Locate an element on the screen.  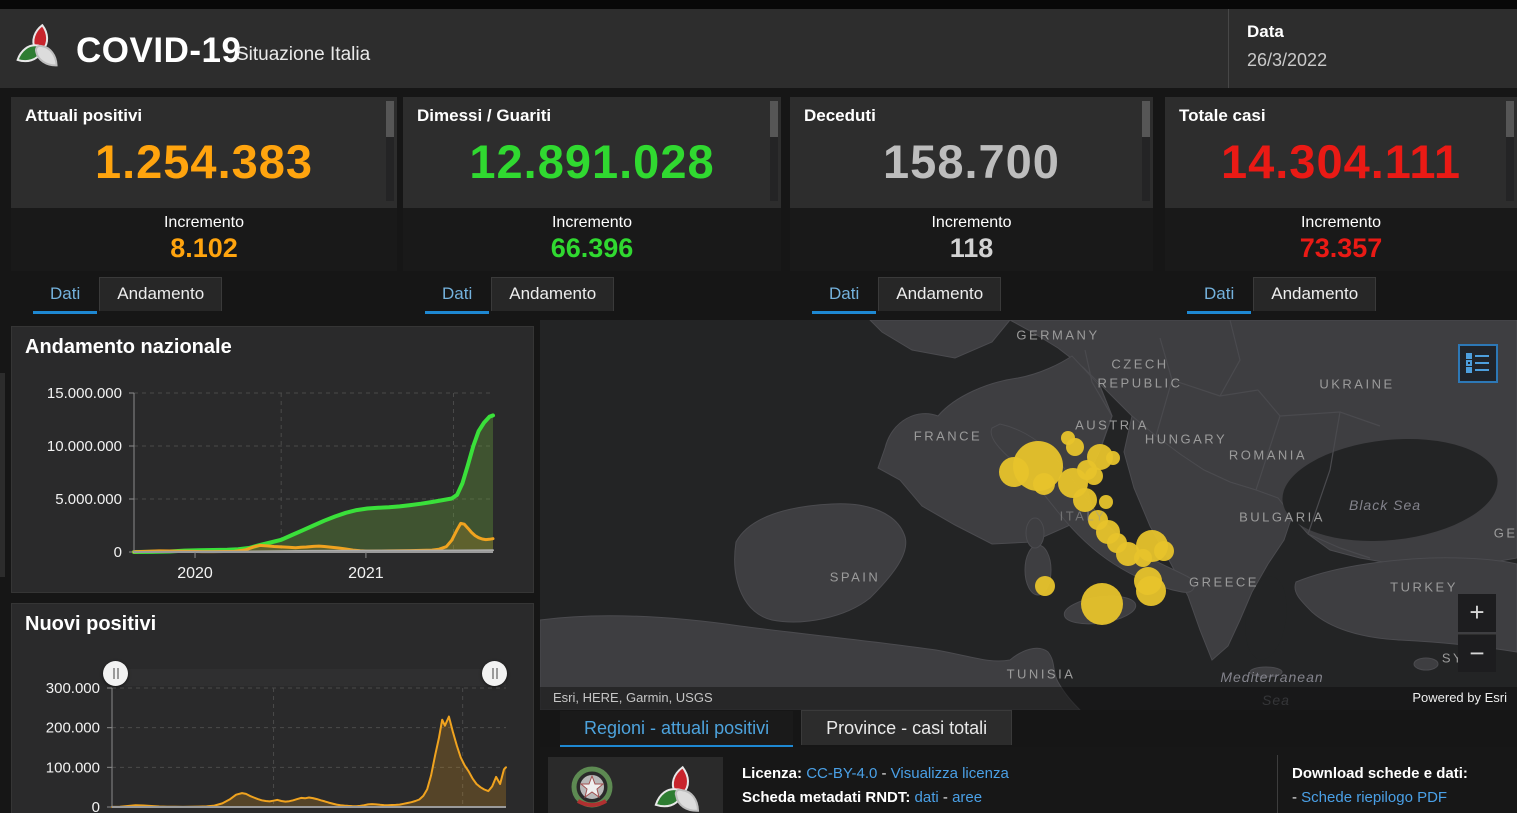
panel-title: Nuovi positivi is located at coordinates (91, 624).